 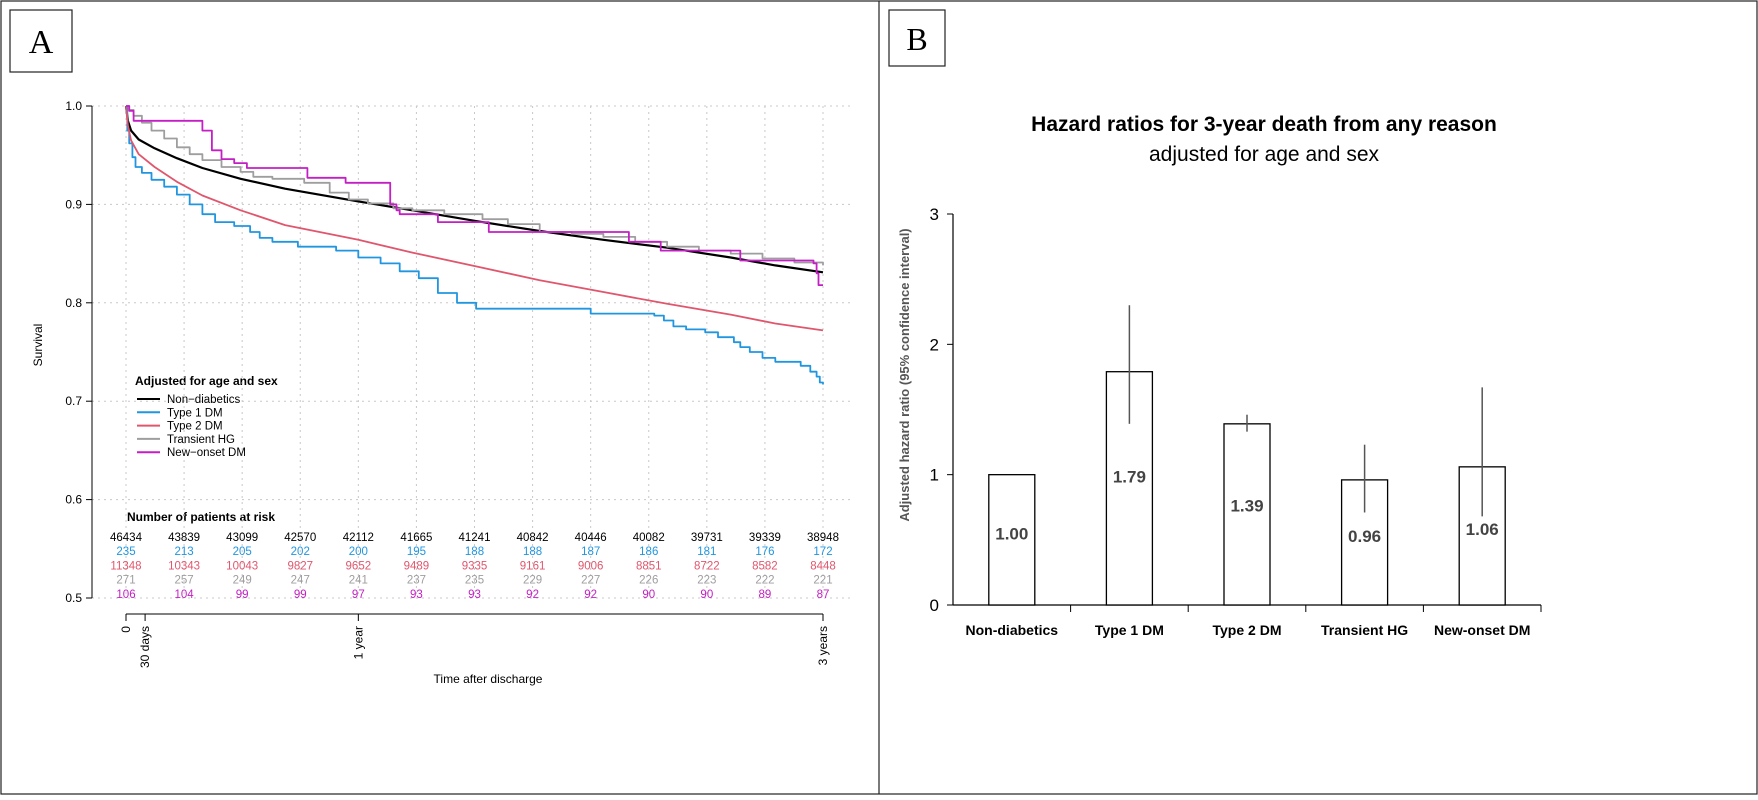 I want to click on risk-table-cell: 223, so click(x=706, y=581).